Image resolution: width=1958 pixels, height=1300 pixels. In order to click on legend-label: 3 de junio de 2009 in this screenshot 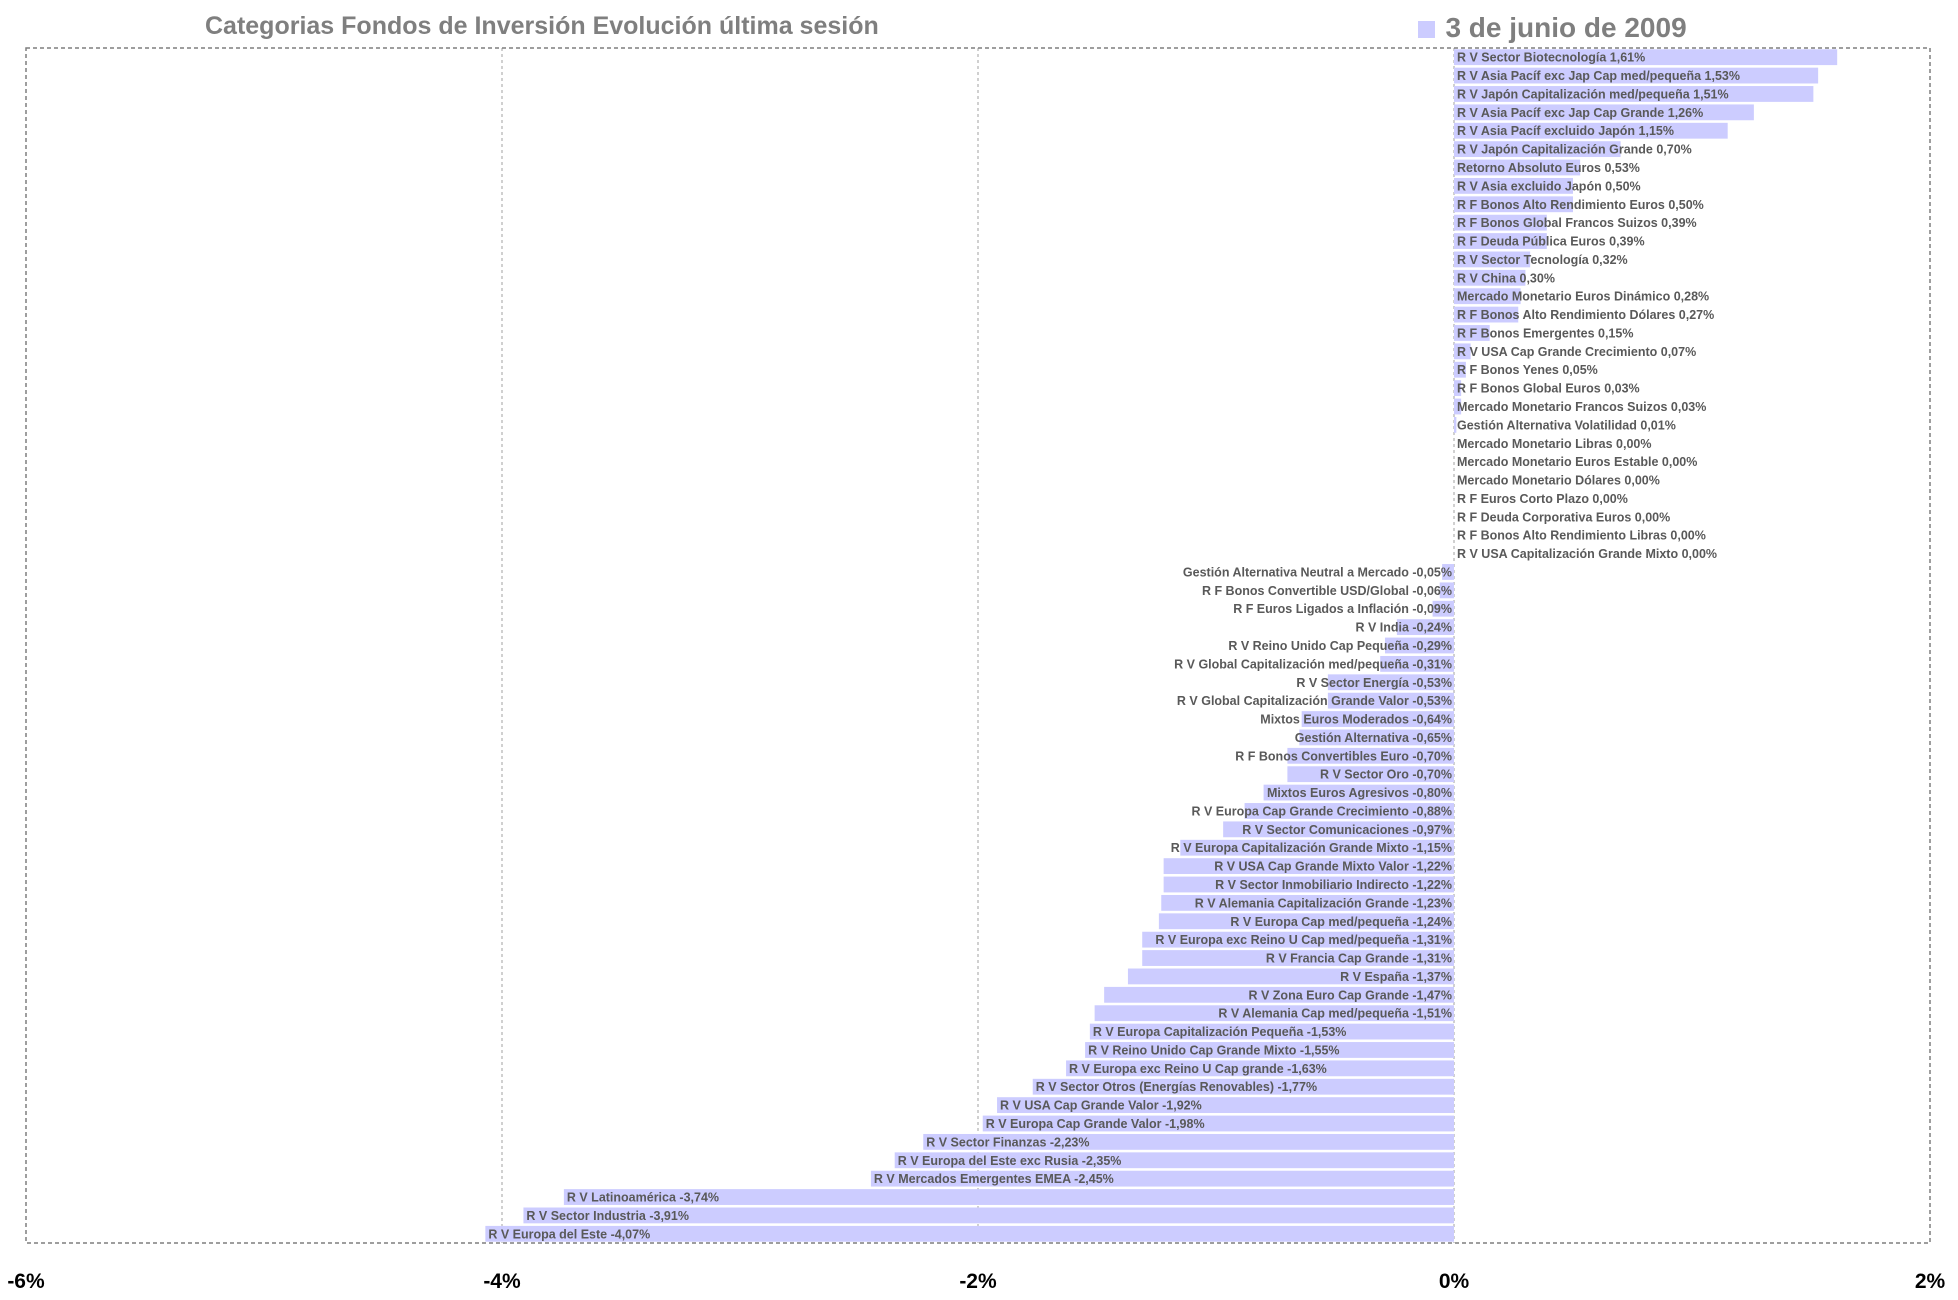, I will do `click(1566, 27)`.